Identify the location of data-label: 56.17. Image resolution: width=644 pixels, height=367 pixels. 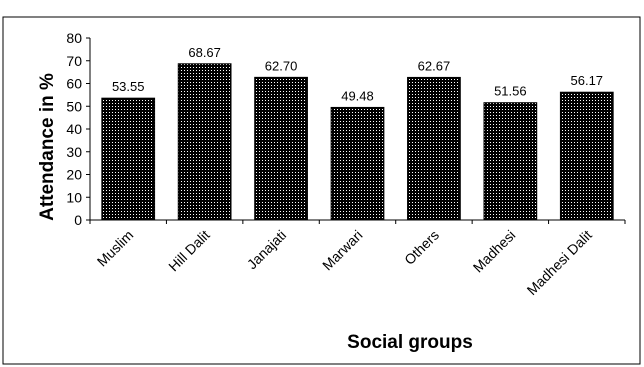
(587, 80).